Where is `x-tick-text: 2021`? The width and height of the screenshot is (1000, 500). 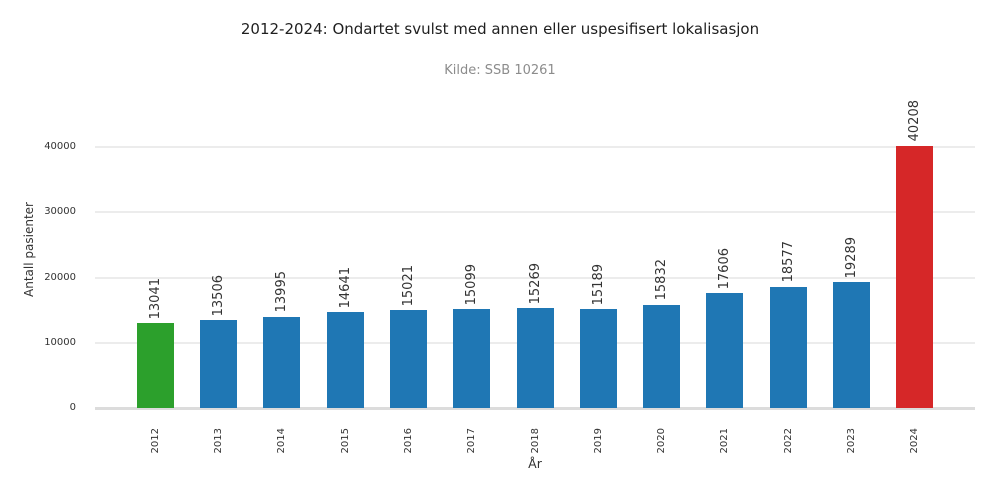 x-tick-text: 2021 is located at coordinates (725, 441).